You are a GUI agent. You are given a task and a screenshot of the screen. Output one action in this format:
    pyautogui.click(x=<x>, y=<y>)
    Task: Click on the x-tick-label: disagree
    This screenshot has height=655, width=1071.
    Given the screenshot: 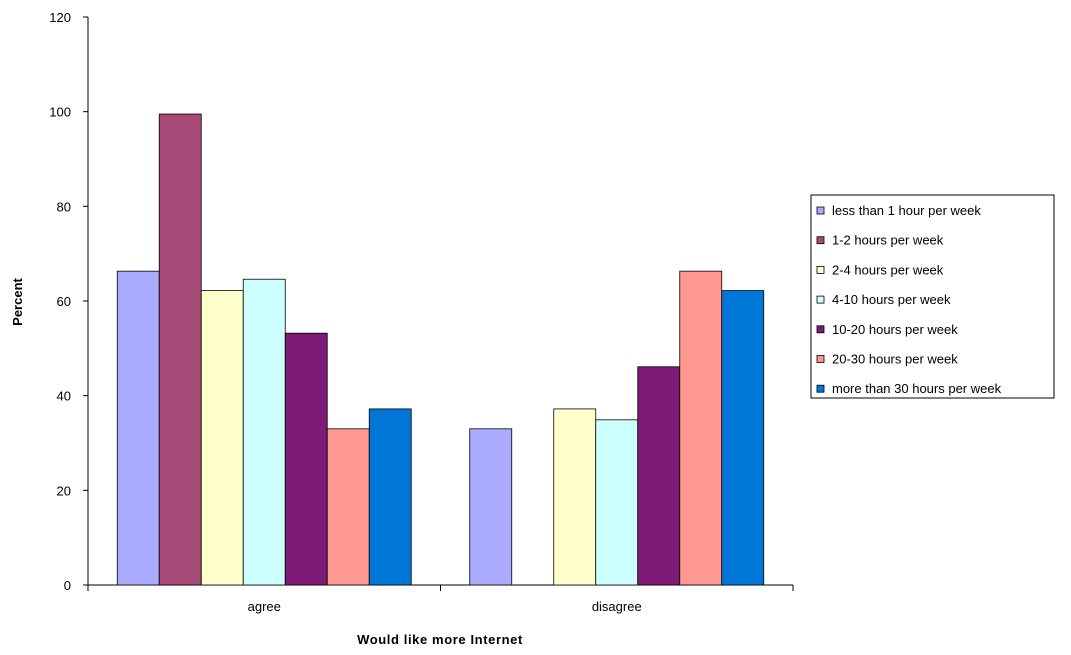 What is the action you would take?
    pyautogui.click(x=617, y=606)
    